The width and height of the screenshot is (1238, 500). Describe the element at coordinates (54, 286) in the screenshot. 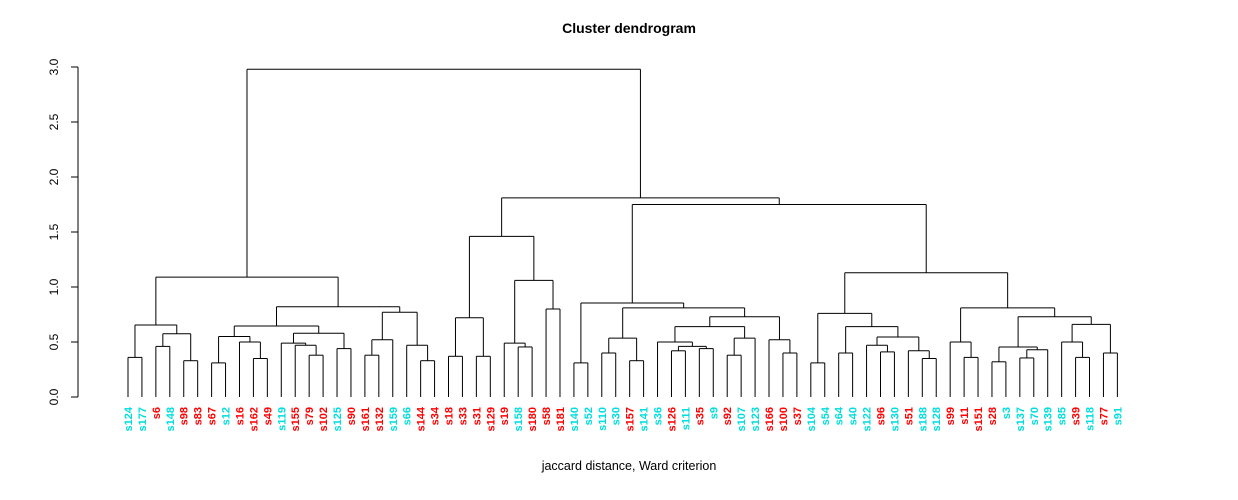

I see `y-axis-tick-label: 1.0` at that location.